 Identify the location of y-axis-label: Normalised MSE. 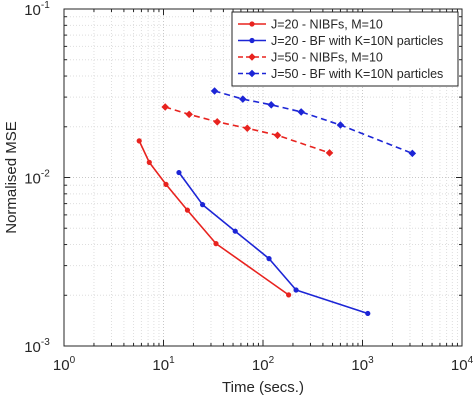
(11, 177).